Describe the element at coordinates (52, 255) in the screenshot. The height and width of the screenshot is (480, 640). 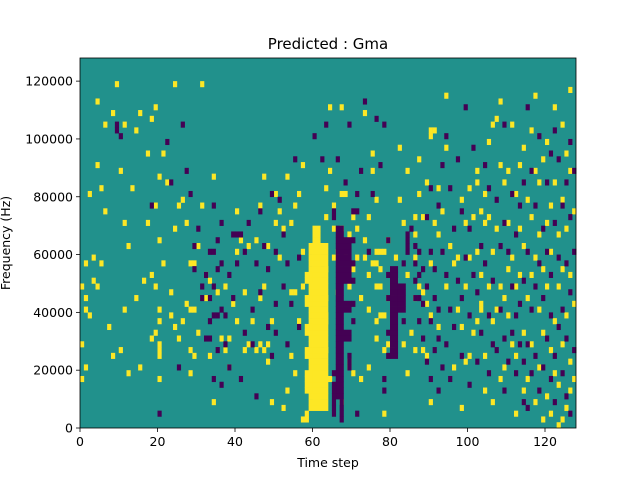
I see `y-axis: 0 20000 40000 60000 80000 100000 120000` at that location.